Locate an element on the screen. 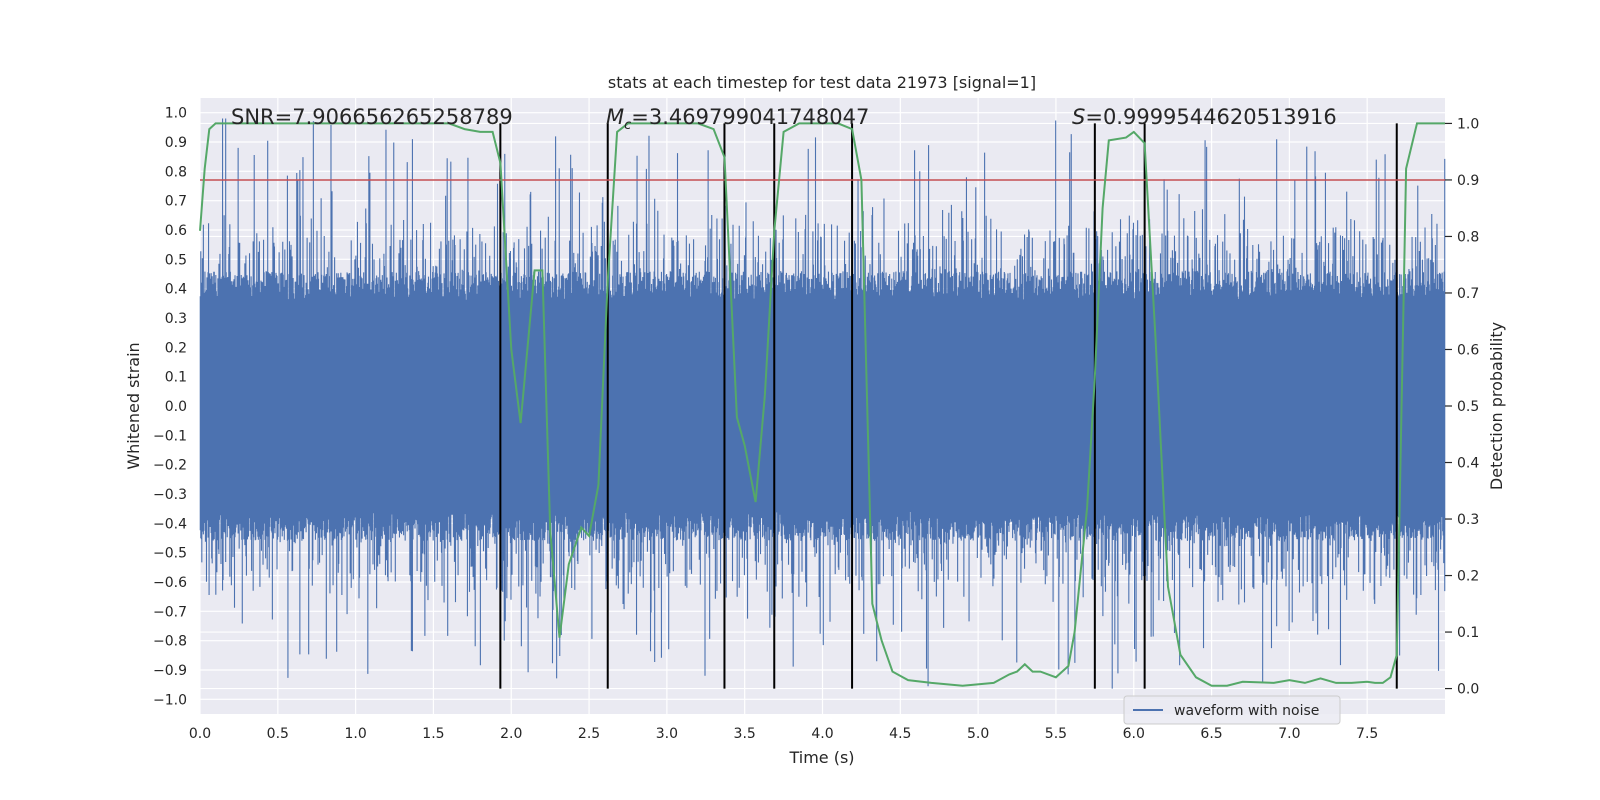  y-tick-label: 0.4 is located at coordinates (176, 290).